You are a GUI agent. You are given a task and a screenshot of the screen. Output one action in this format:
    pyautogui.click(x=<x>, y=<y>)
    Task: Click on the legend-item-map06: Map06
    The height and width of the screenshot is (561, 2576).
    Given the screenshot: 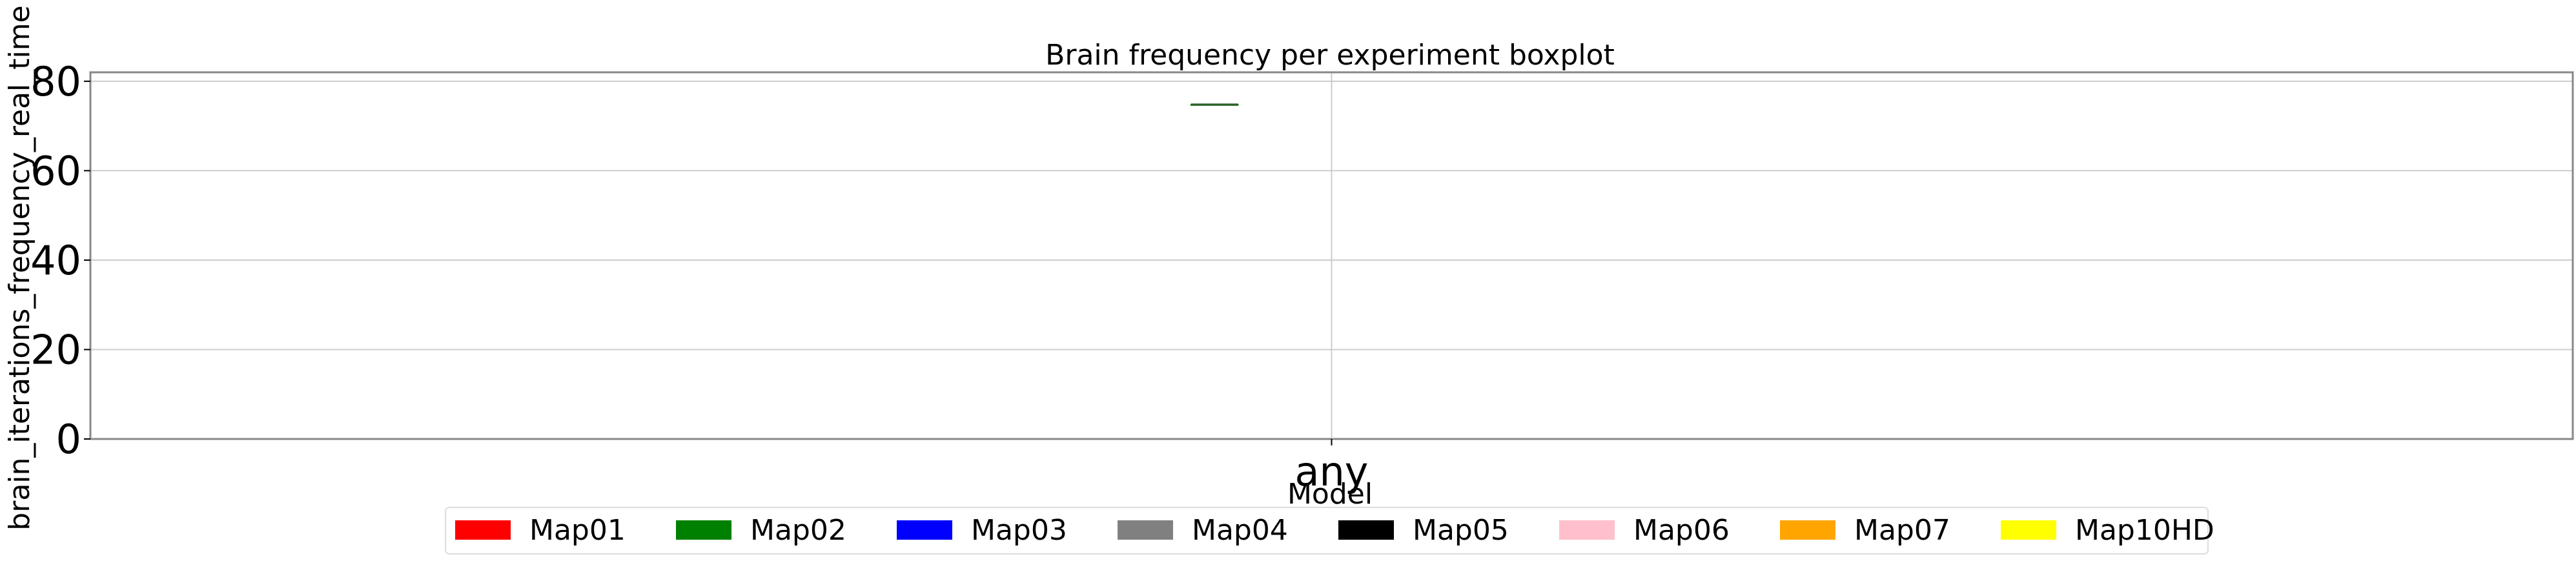 What is the action you would take?
    pyautogui.click(x=1644, y=530)
    